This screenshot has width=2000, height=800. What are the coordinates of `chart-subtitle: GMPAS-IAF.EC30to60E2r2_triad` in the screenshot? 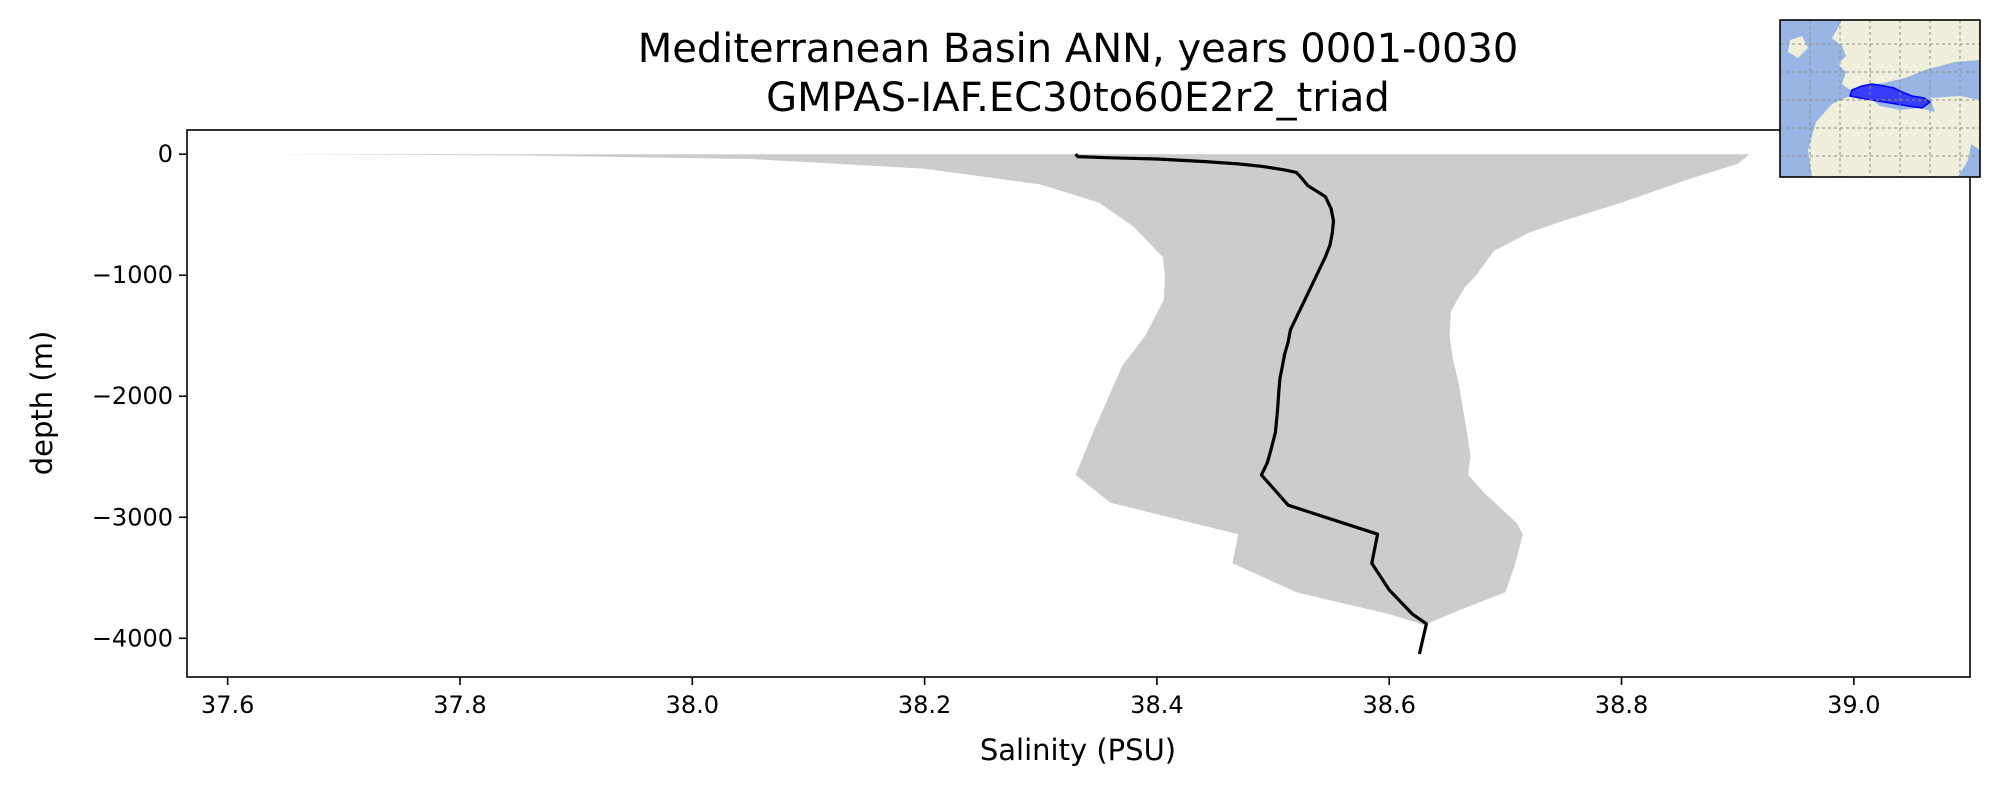 It's located at (1078, 98).